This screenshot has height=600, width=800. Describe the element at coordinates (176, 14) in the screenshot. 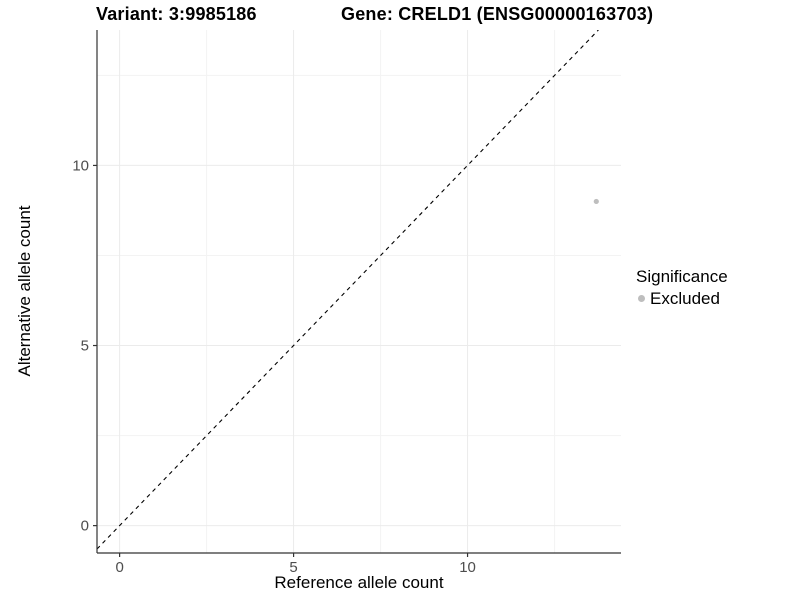

I see `variant-title: Variant: 3:9985186` at that location.